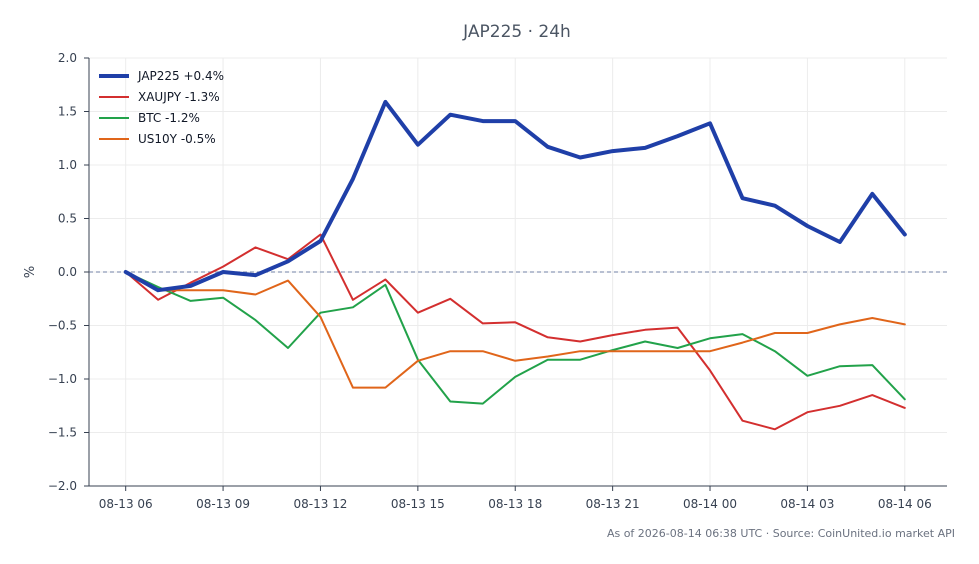 This screenshot has width=979, height=564. Describe the element at coordinates (710, 504) in the screenshot. I see `x-tick-label: 08-14 00` at that location.